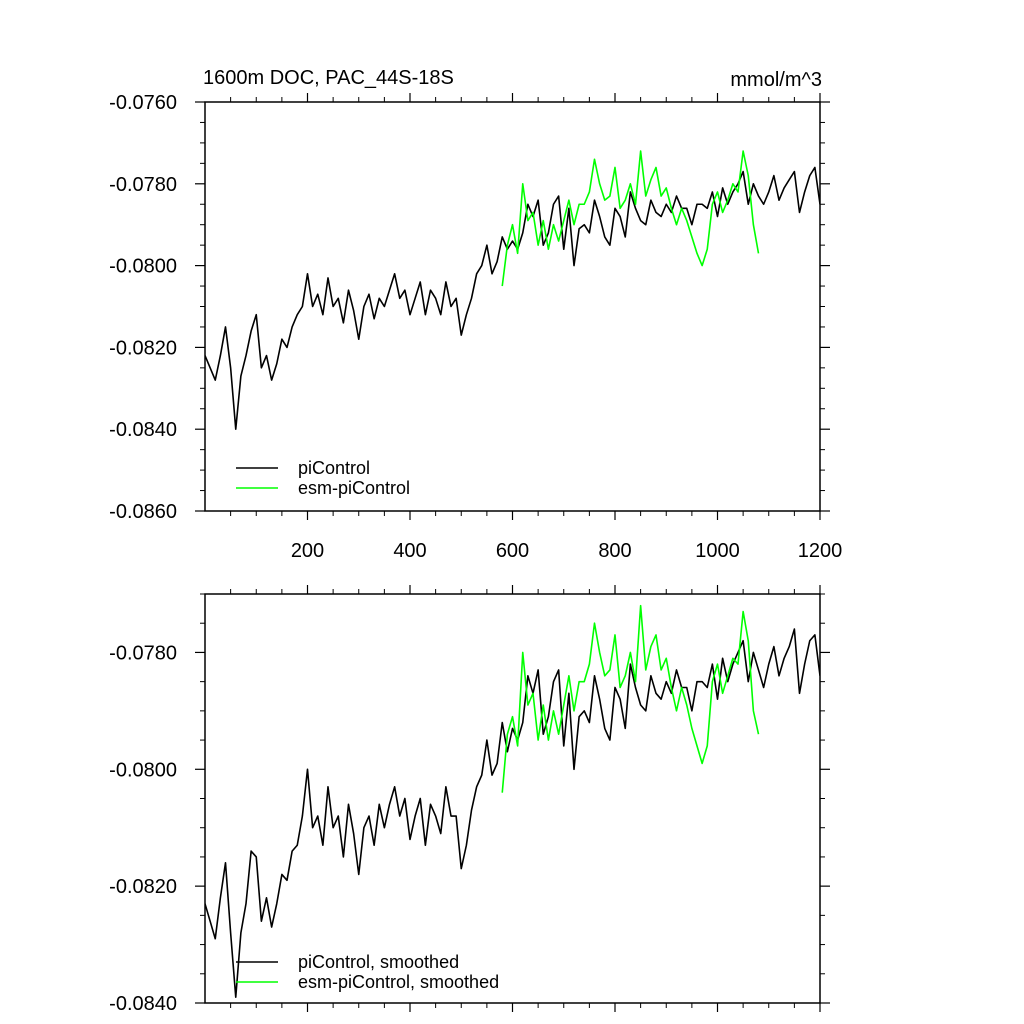 This screenshot has width=1024, height=1024. I want to click on y-tick-label: -0.0860, so click(143, 512).